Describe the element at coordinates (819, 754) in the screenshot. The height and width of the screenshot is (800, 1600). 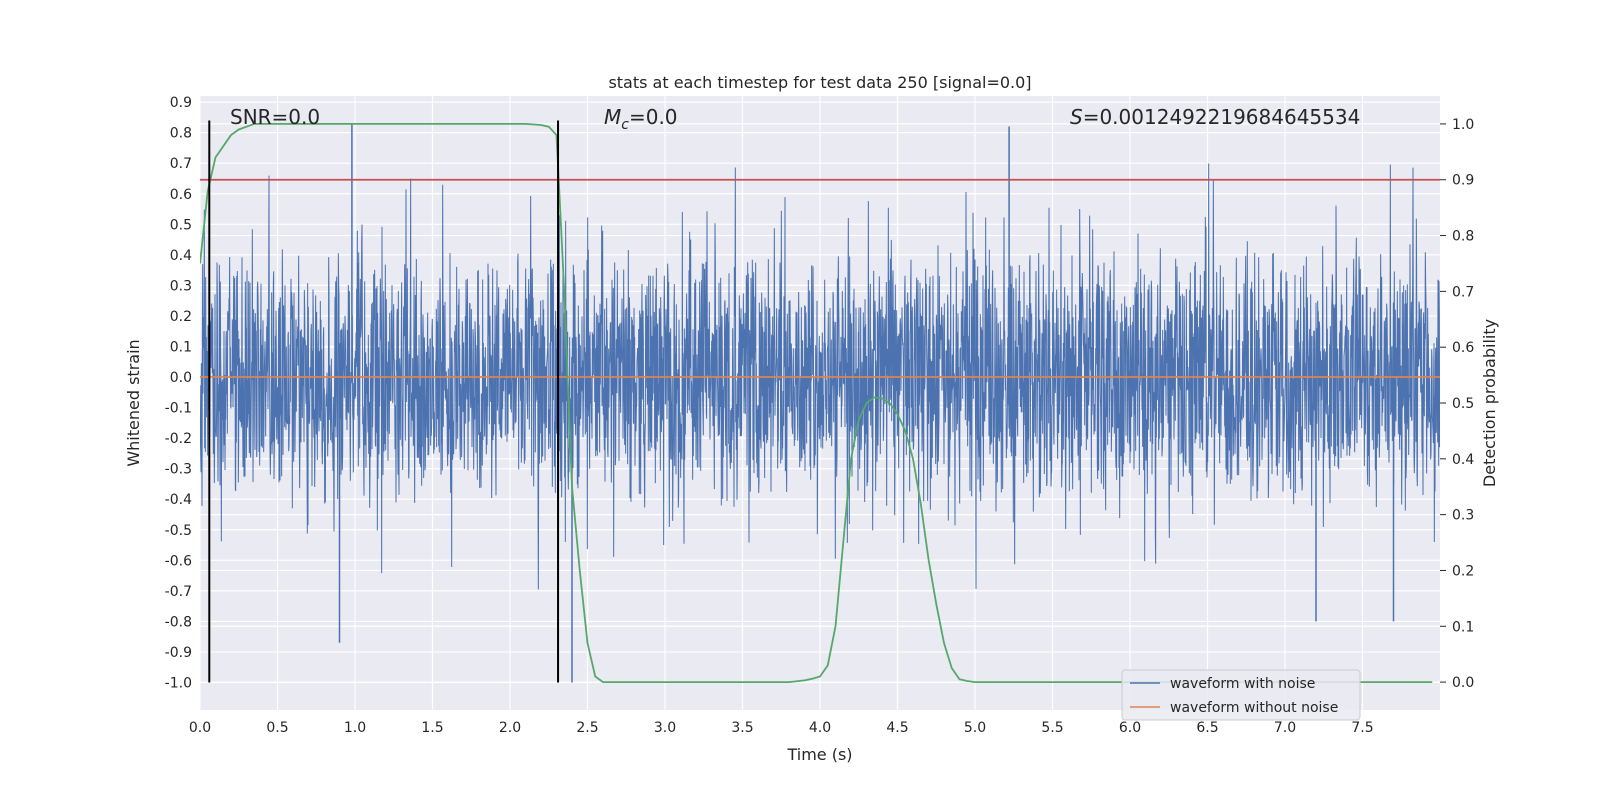
I see `x-axis-label: Time (s)` at that location.